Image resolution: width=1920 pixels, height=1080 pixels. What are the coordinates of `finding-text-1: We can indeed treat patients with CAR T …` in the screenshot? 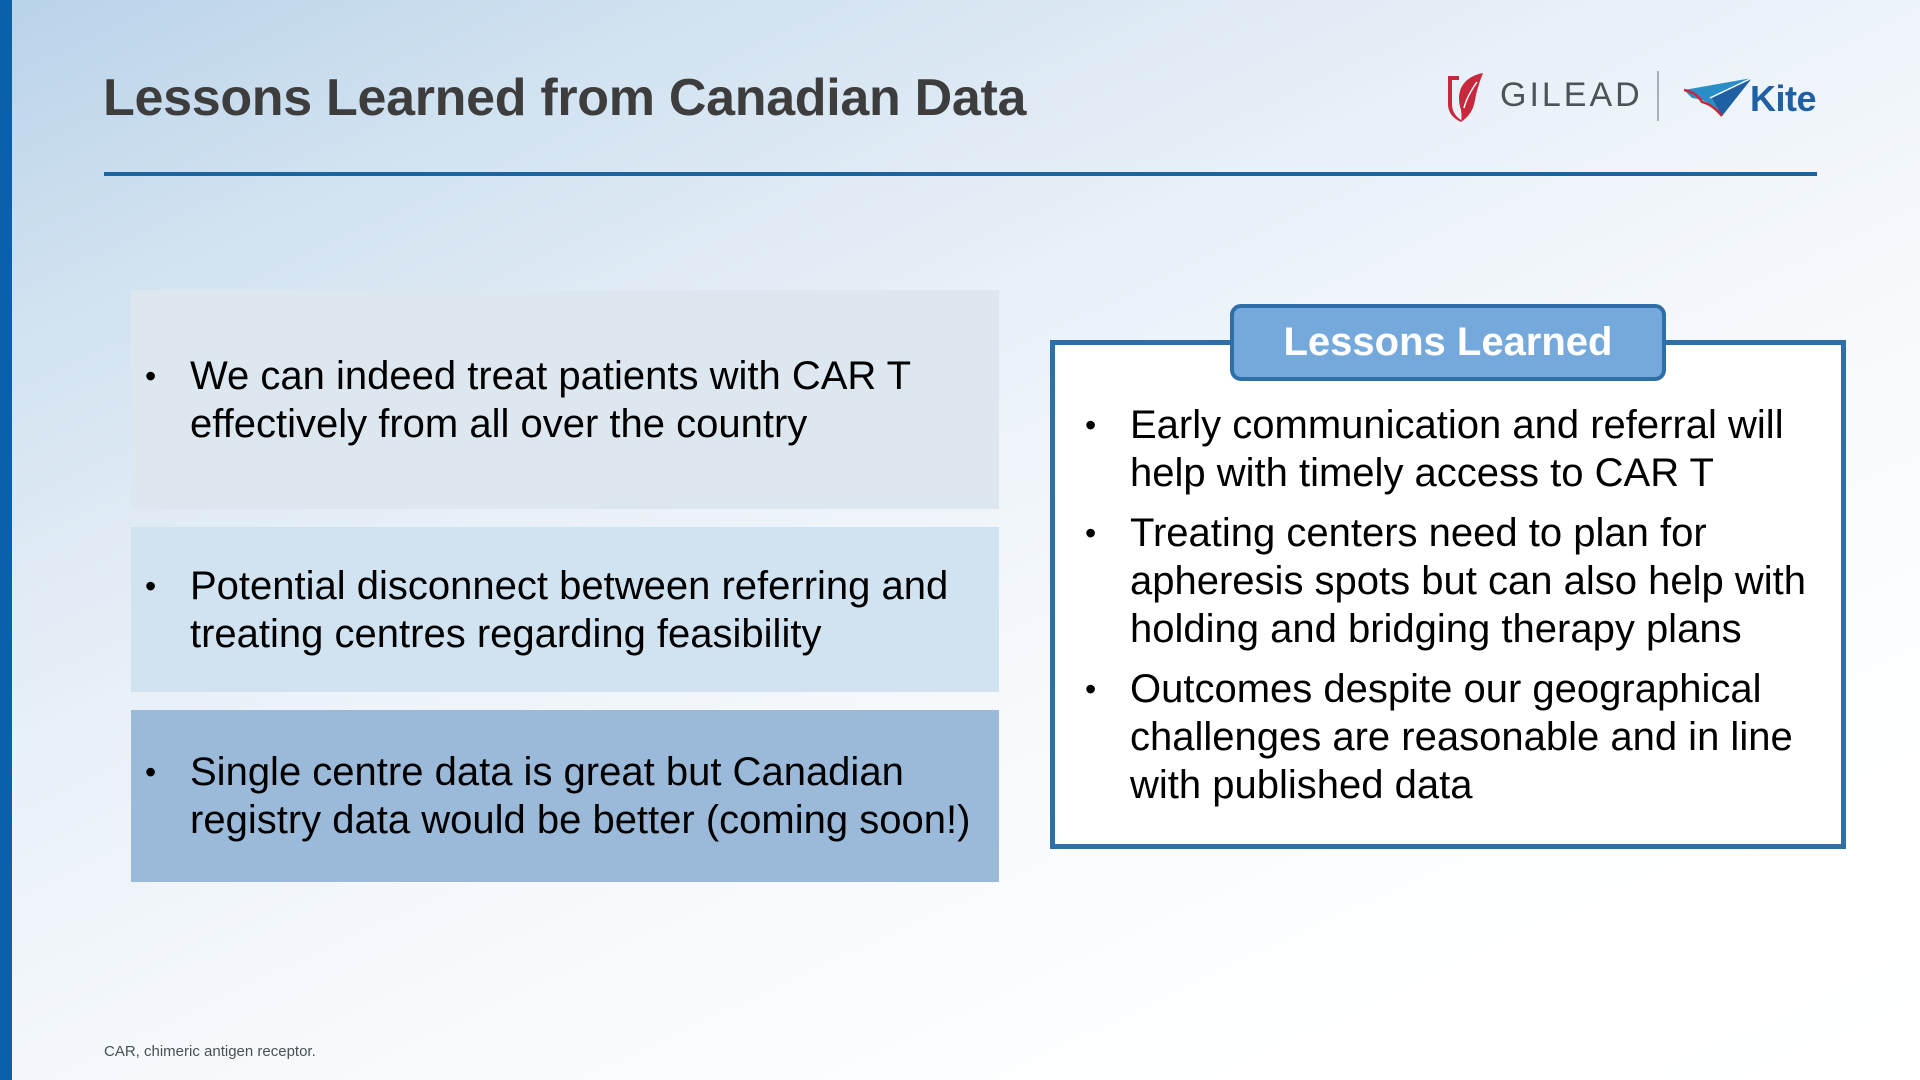 It's located at (567, 400).